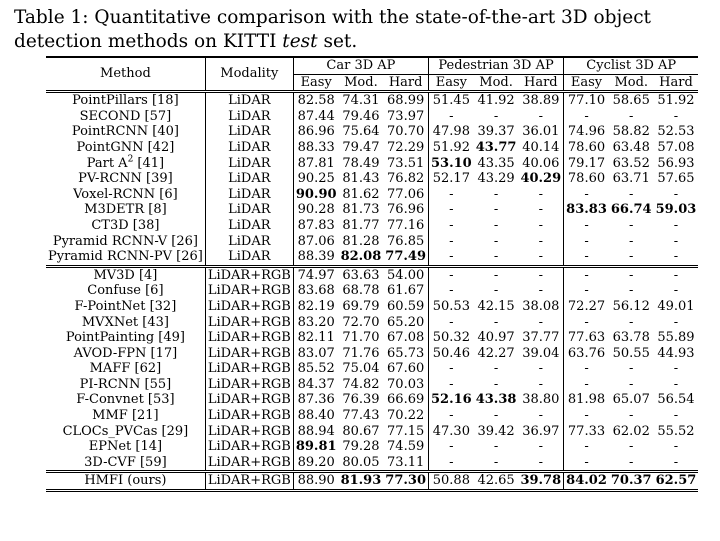 This screenshot has height=541, width=720. What do you see at coordinates (361, 194) in the screenshot?
I see `value-cell: 81.62` at bounding box center [361, 194].